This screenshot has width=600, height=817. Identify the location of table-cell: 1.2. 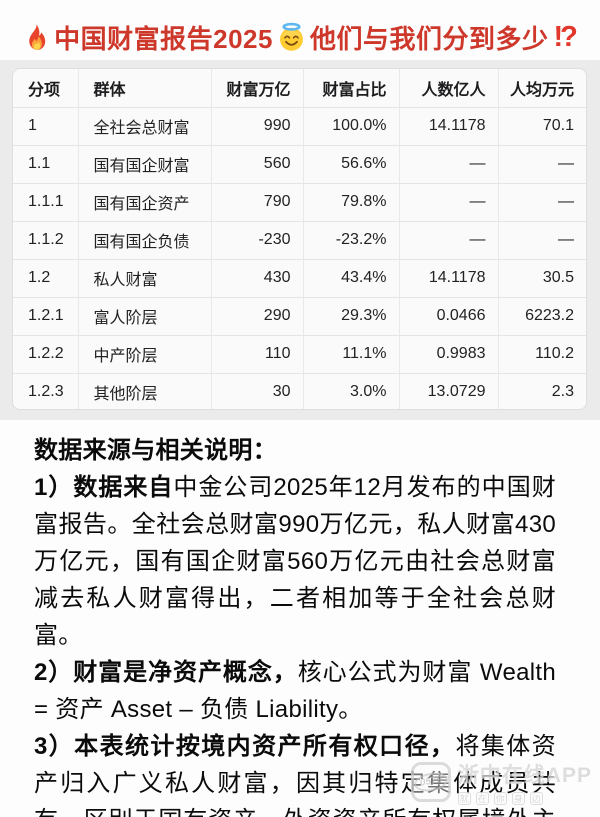
(46, 278).